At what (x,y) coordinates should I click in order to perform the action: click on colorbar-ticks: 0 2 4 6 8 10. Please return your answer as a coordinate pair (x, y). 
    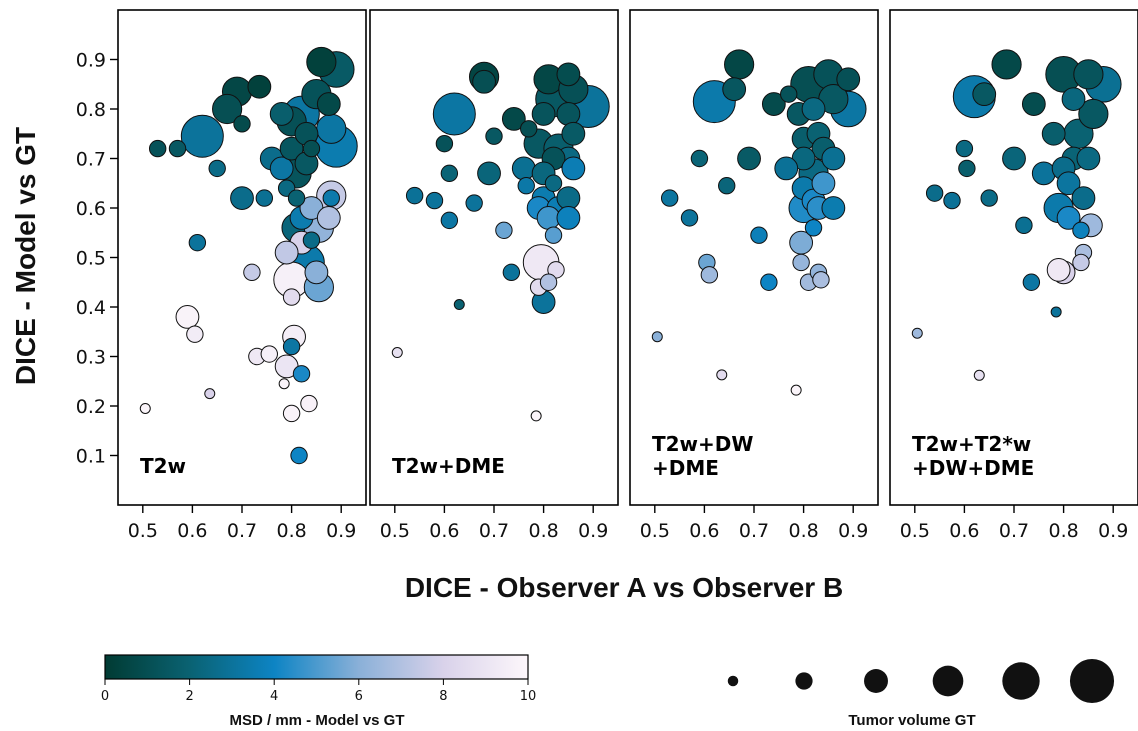
    Looking at the image, I should click on (318, 691).